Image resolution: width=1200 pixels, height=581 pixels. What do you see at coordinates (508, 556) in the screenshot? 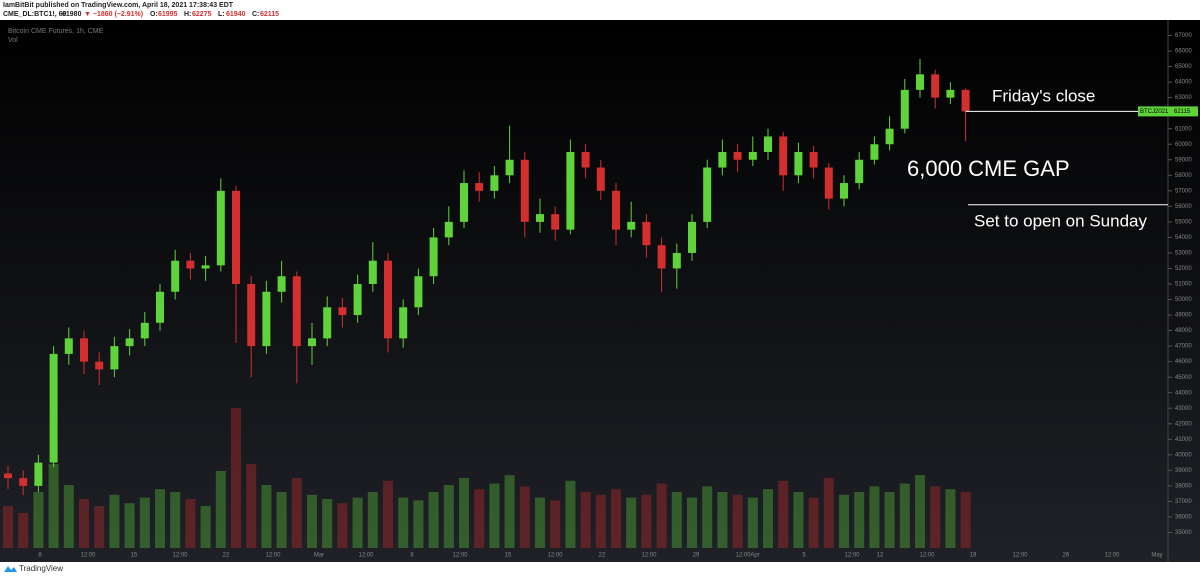
I see `x-tick-label: 15` at bounding box center [508, 556].